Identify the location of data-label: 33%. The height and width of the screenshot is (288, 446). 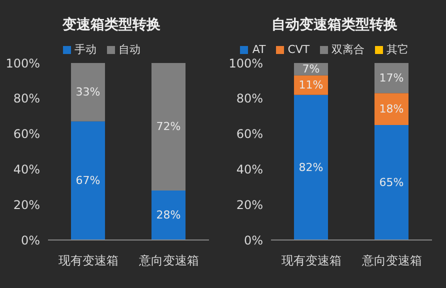
(88, 92).